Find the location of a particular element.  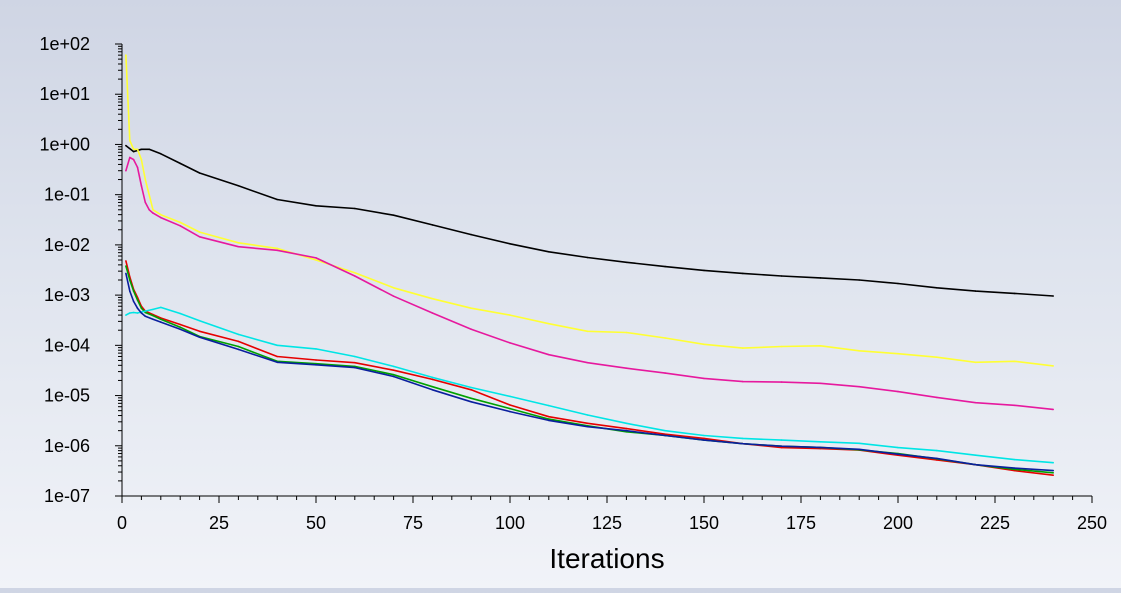

x-tick-label: 250 is located at coordinates (1092, 523).